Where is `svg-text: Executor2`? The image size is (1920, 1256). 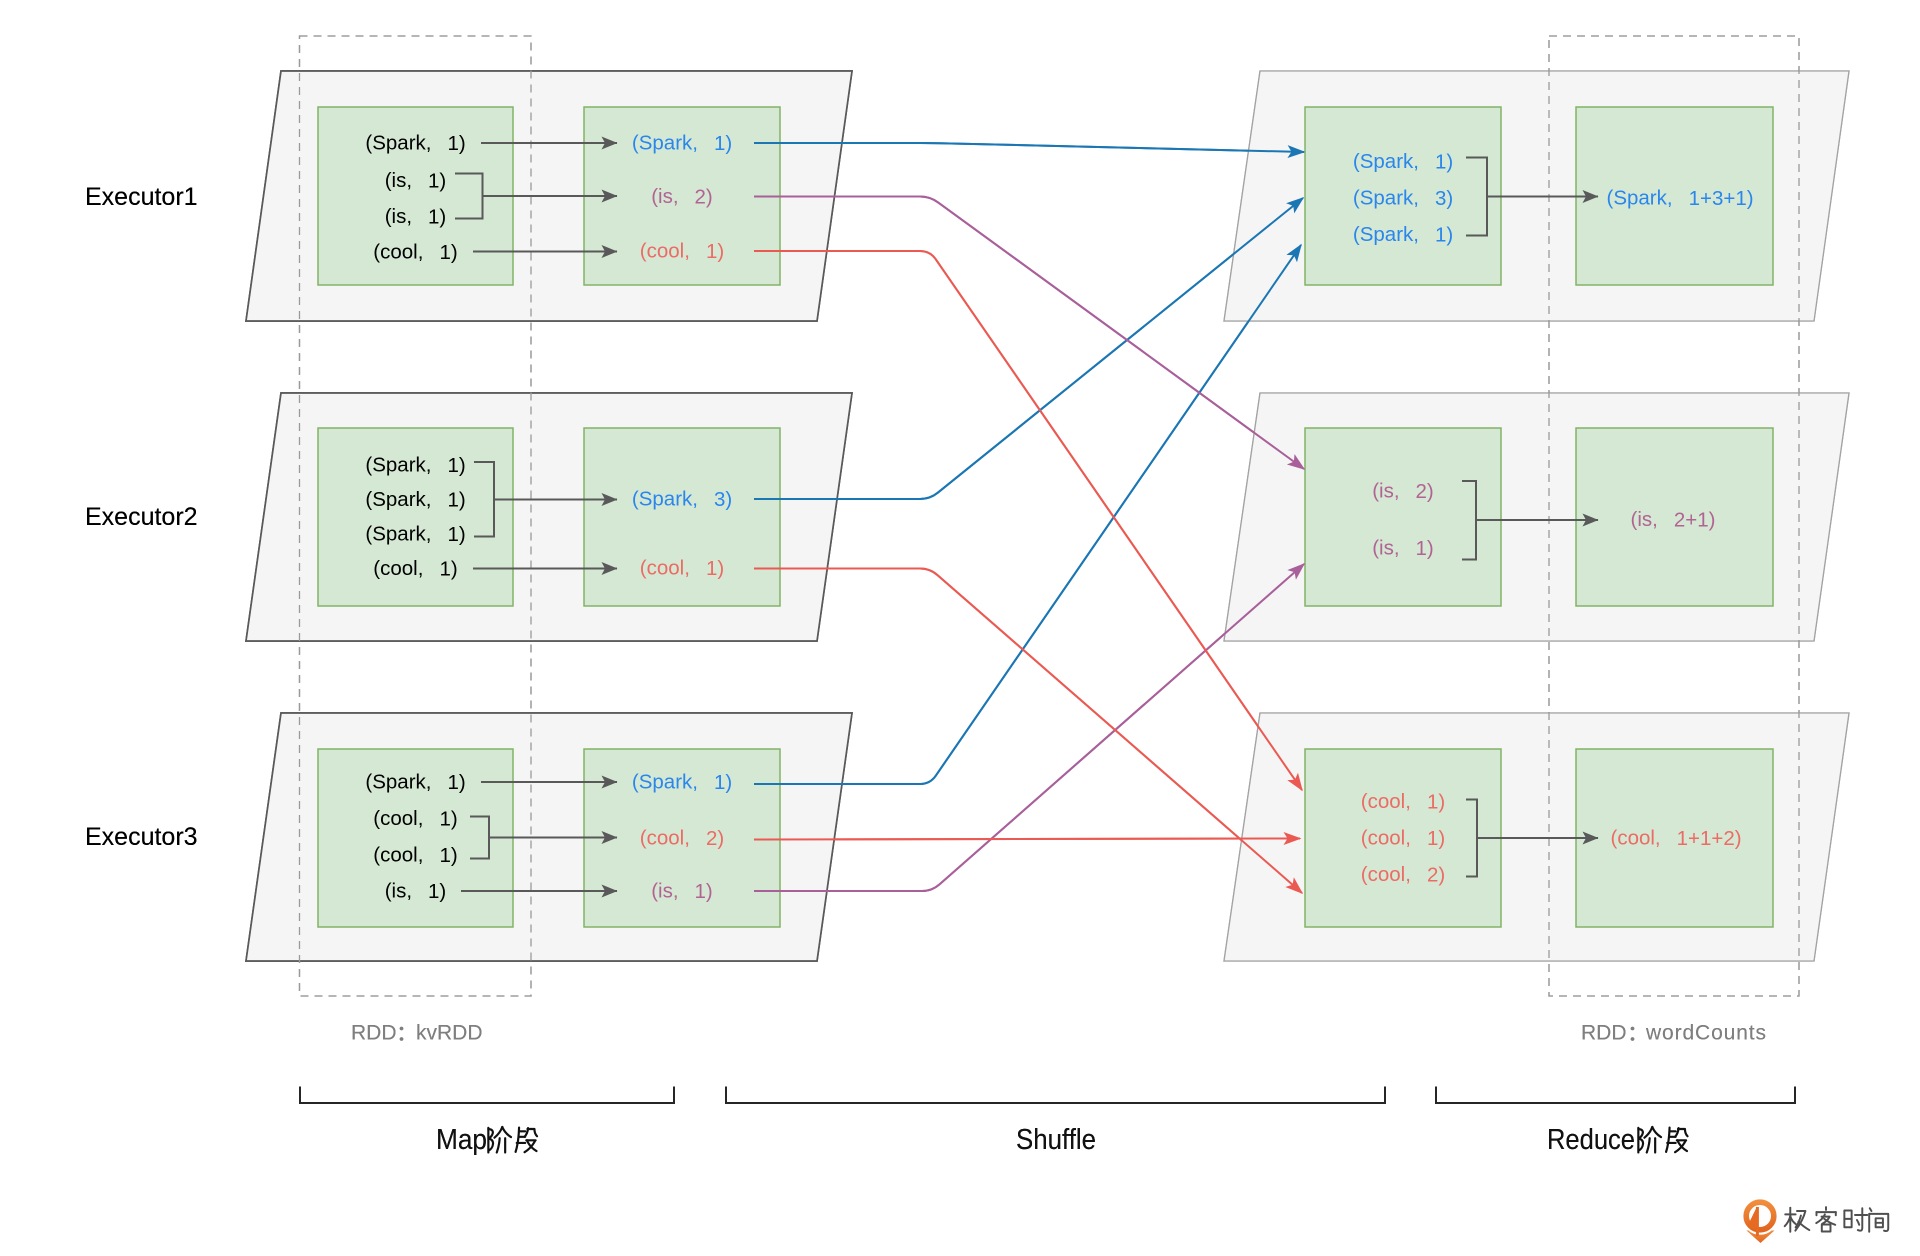 svg-text: Executor2 is located at coordinates (141, 517).